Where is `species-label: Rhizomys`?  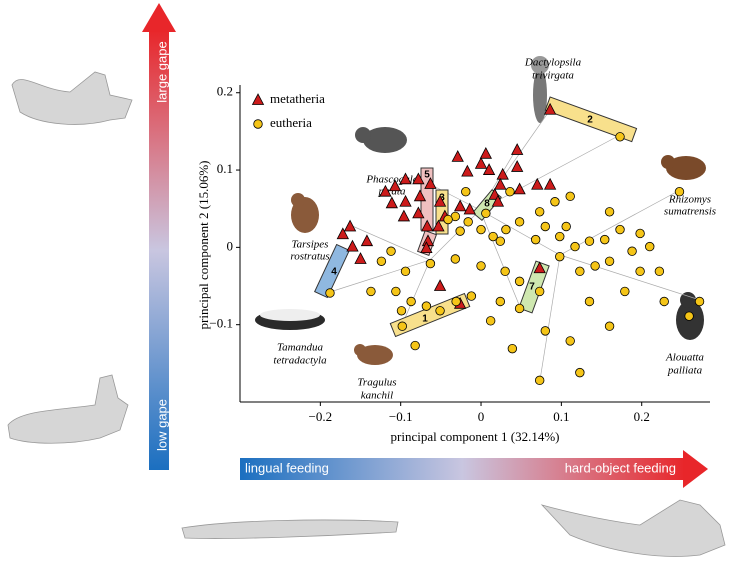
species-label: Rhizomys is located at coordinates (689, 200).